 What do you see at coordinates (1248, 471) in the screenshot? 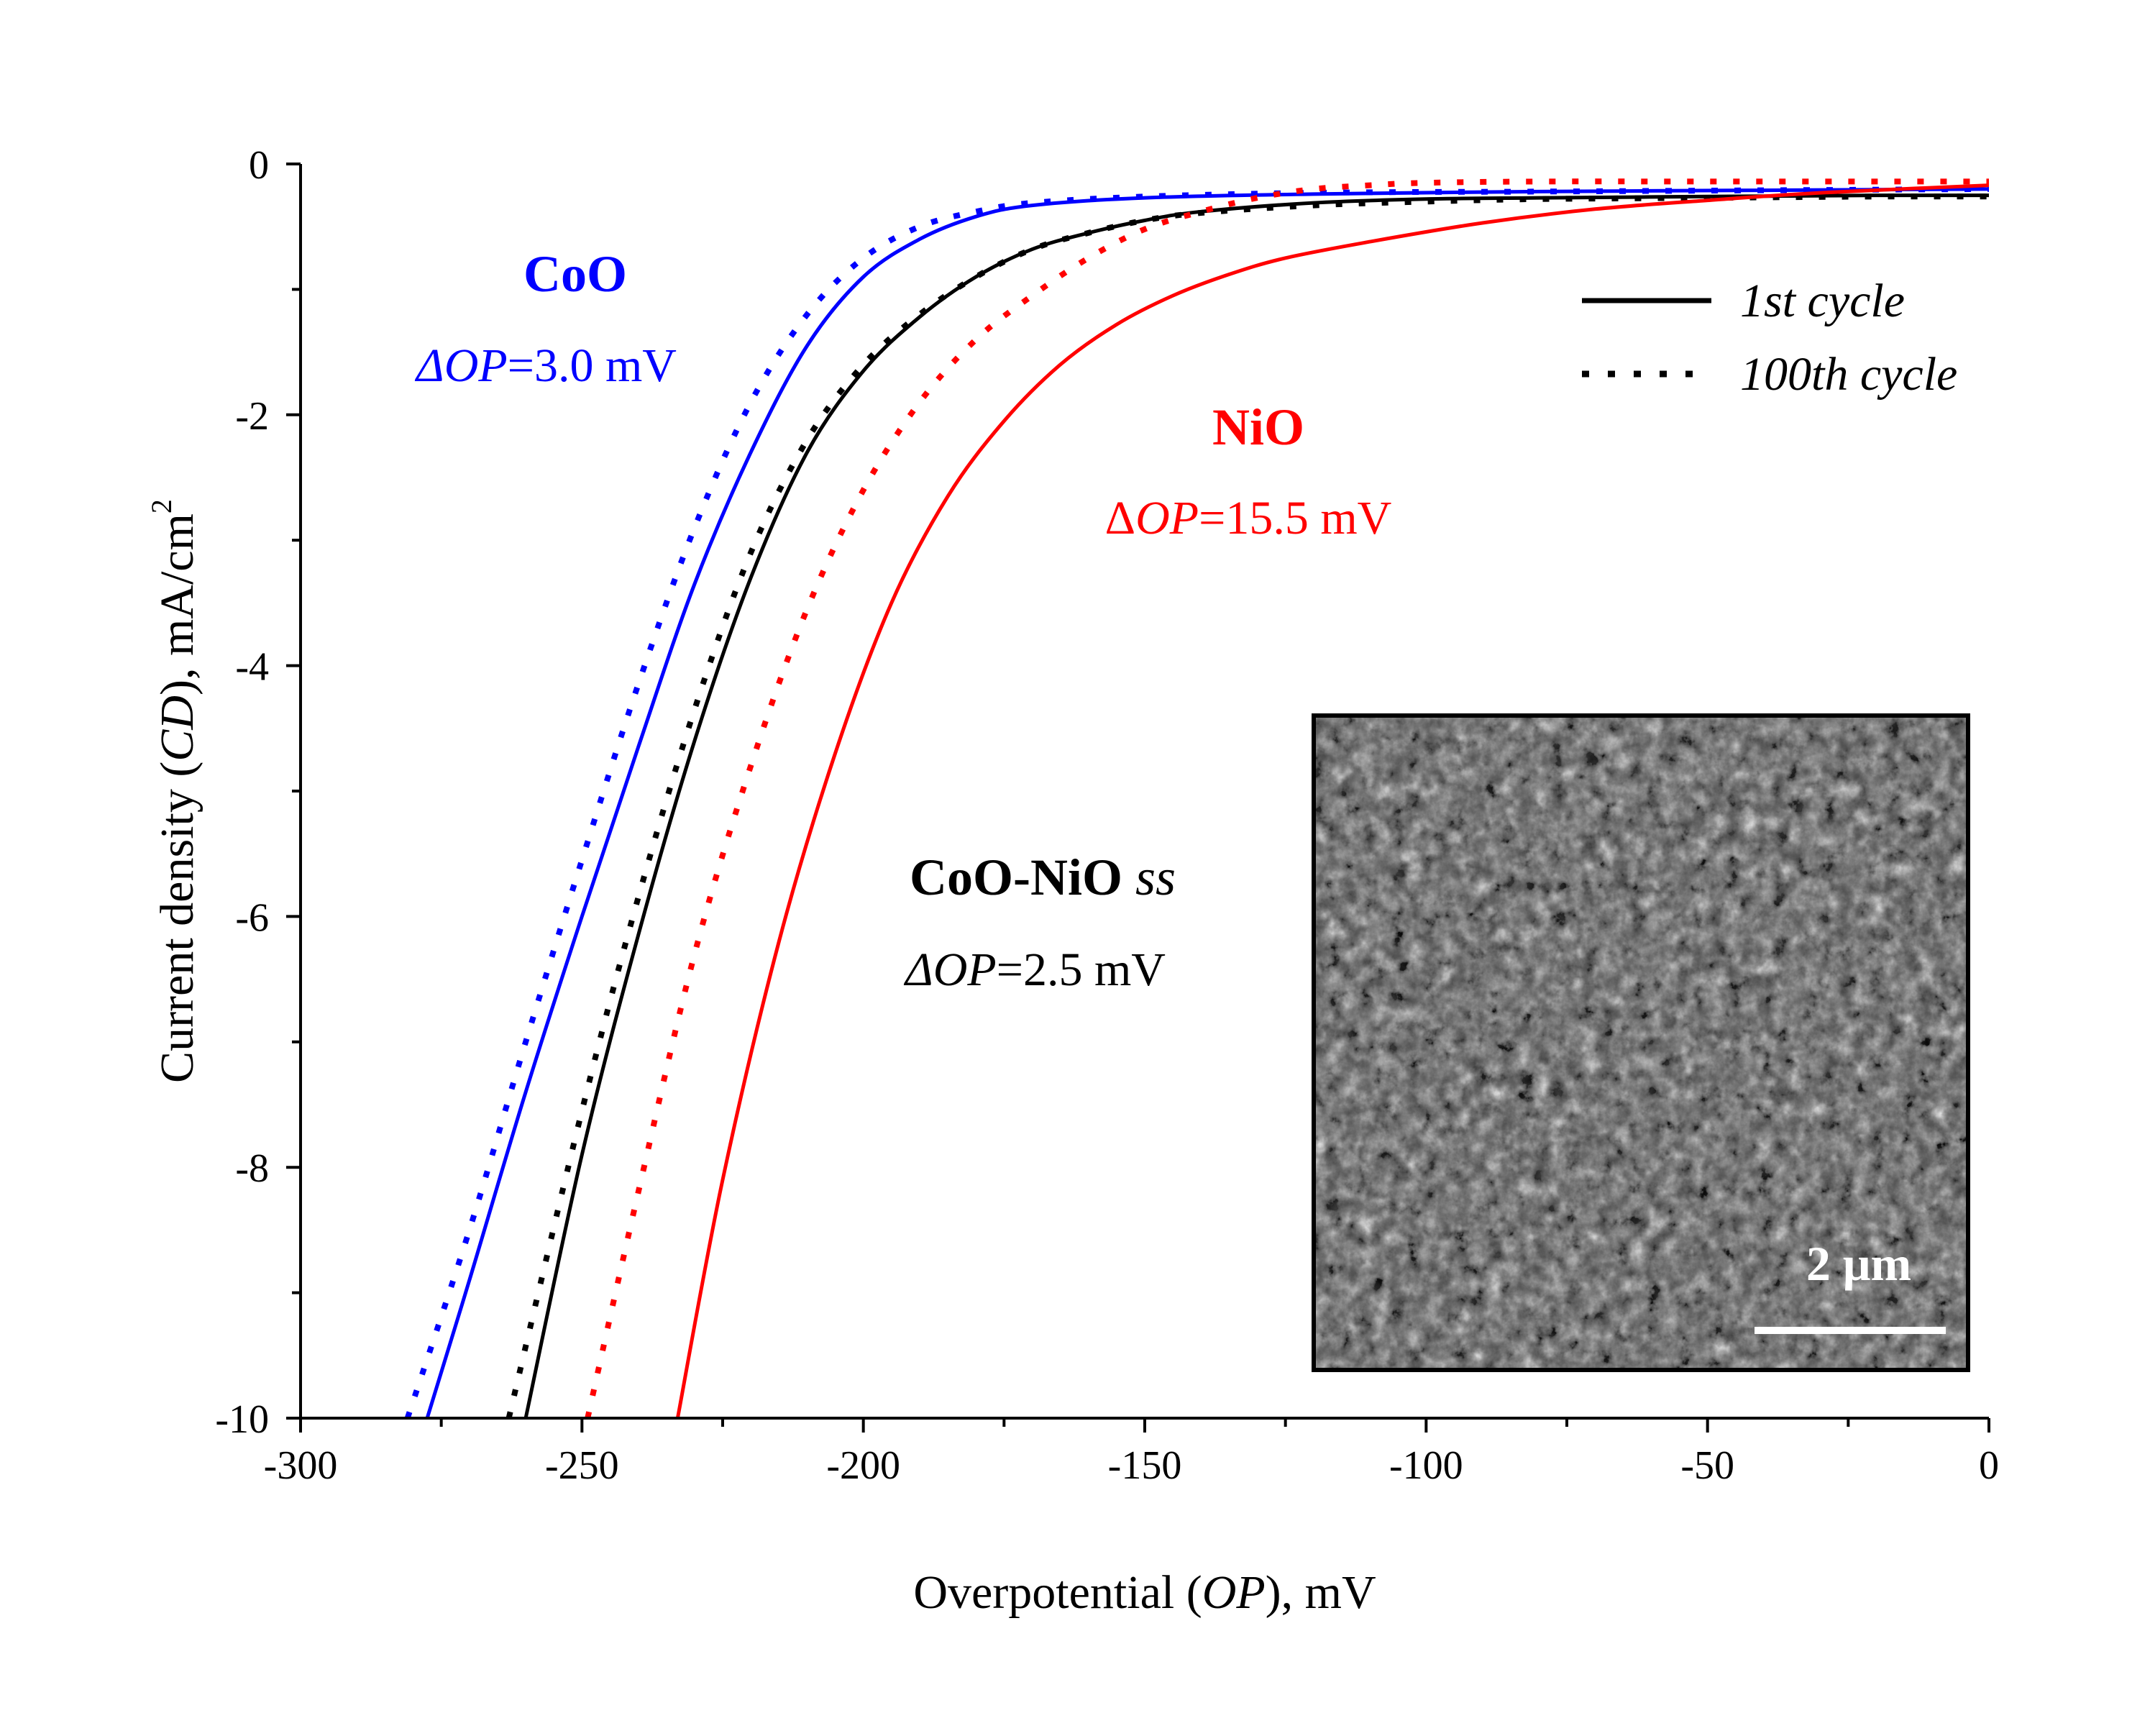
I see `annotation-nio: NiO ΔOP=15.5 mV` at bounding box center [1248, 471].